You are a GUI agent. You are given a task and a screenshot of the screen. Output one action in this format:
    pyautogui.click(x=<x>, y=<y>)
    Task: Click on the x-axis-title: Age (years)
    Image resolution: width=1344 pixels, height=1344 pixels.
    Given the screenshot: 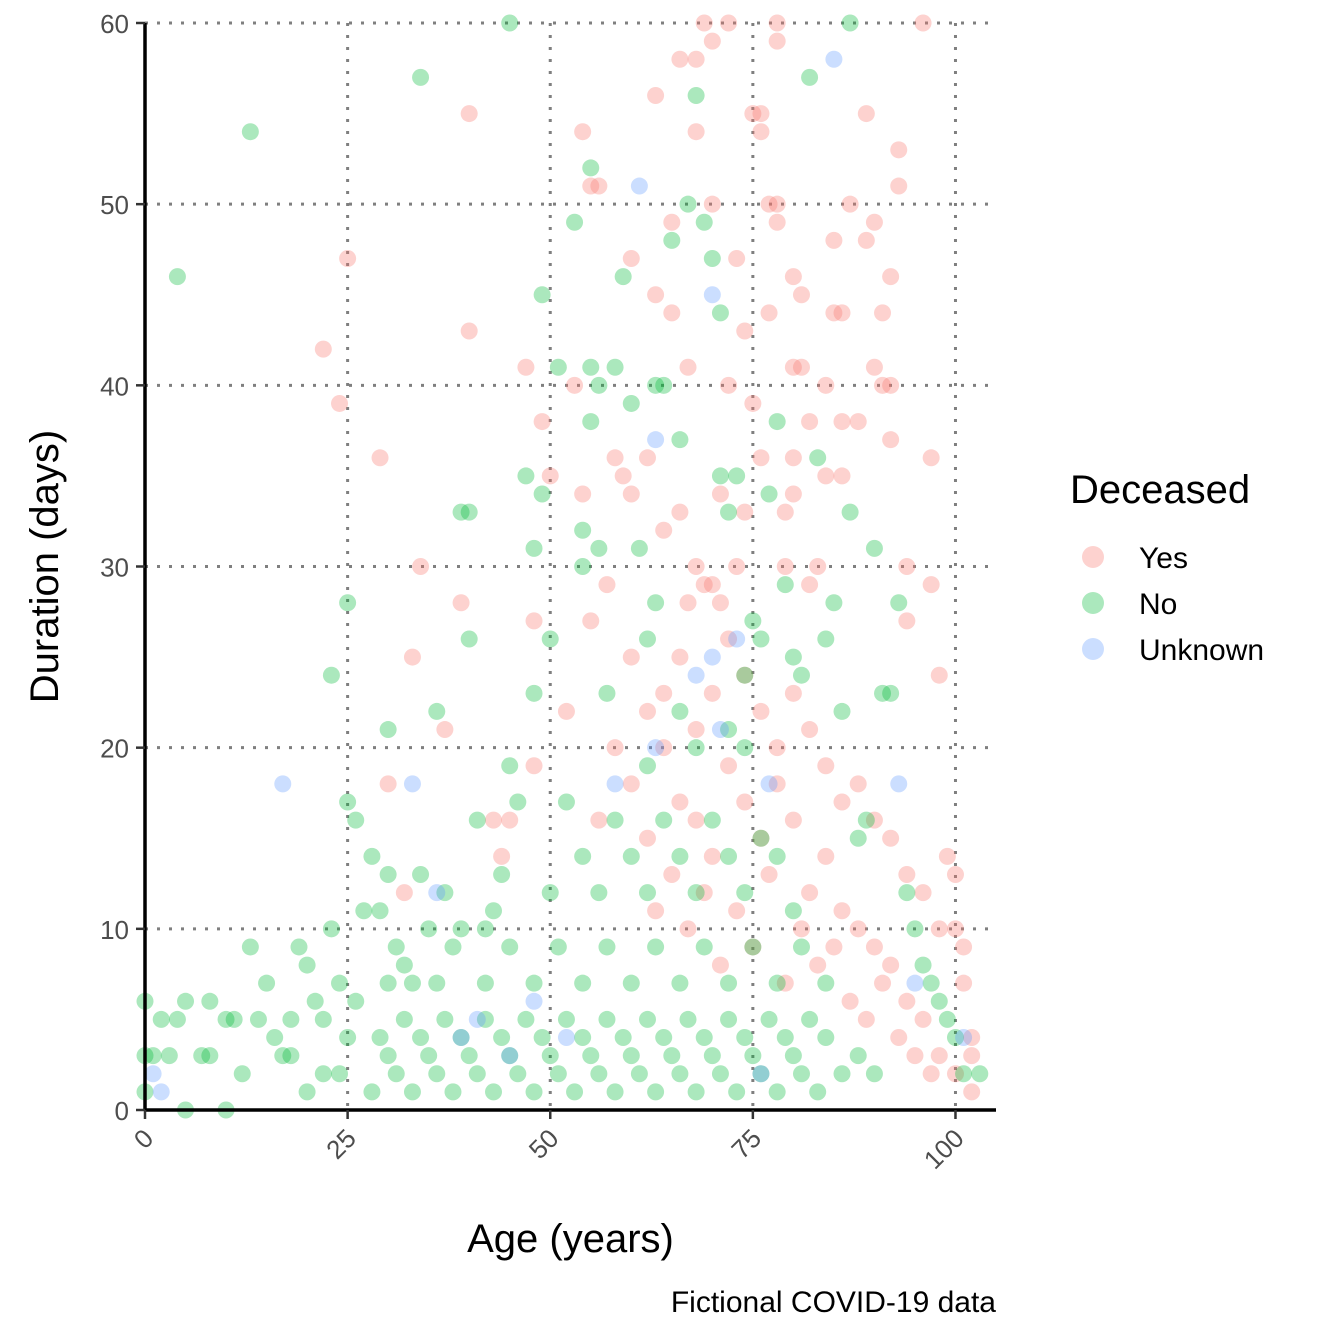 What is the action you would take?
    pyautogui.click(x=570, y=1239)
    